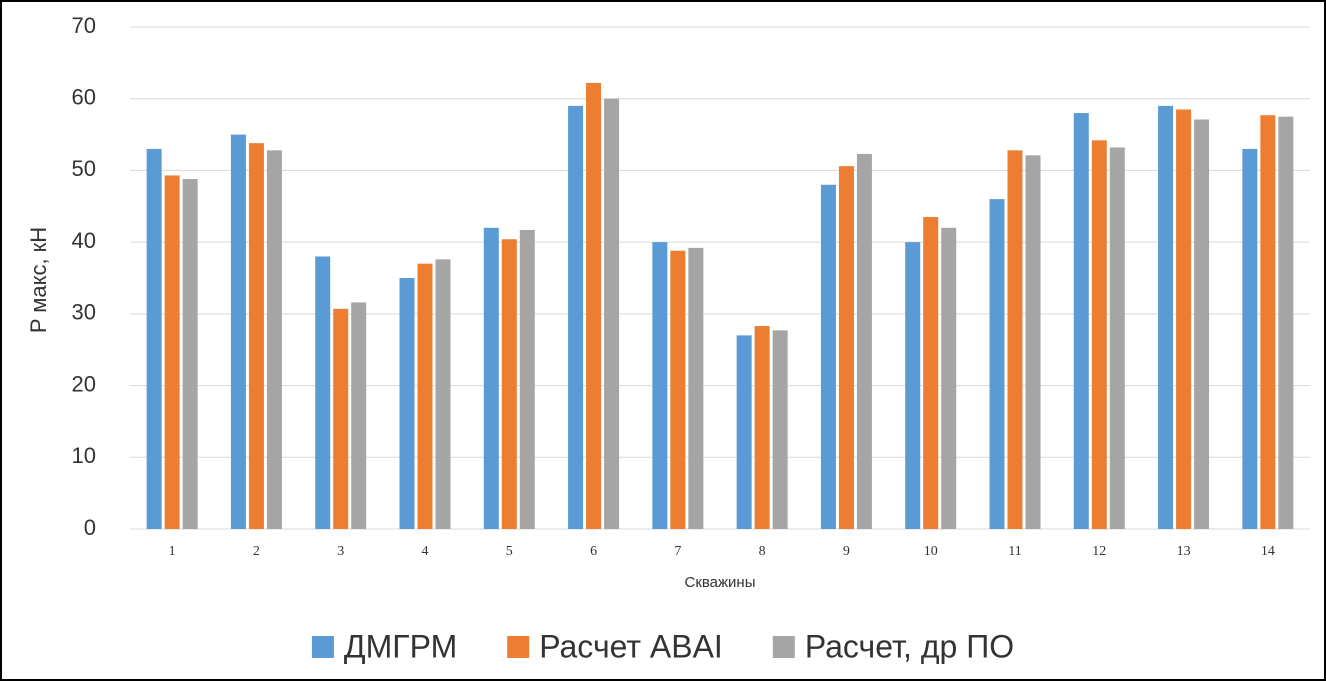 Image resolution: width=1326 pixels, height=681 pixels. What do you see at coordinates (931, 551) in the screenshot?
I see `x-tick-label: 10` at bounding box center [931, 551].